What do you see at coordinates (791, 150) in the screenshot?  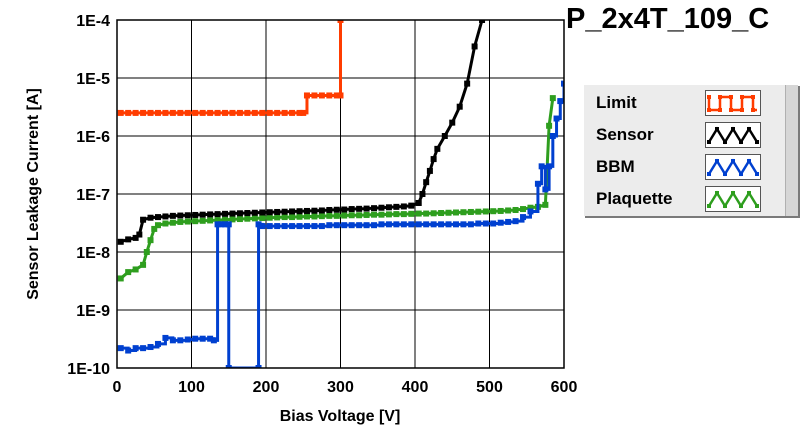 I see `legend-scrollbar` at bounding box center [791, 150].